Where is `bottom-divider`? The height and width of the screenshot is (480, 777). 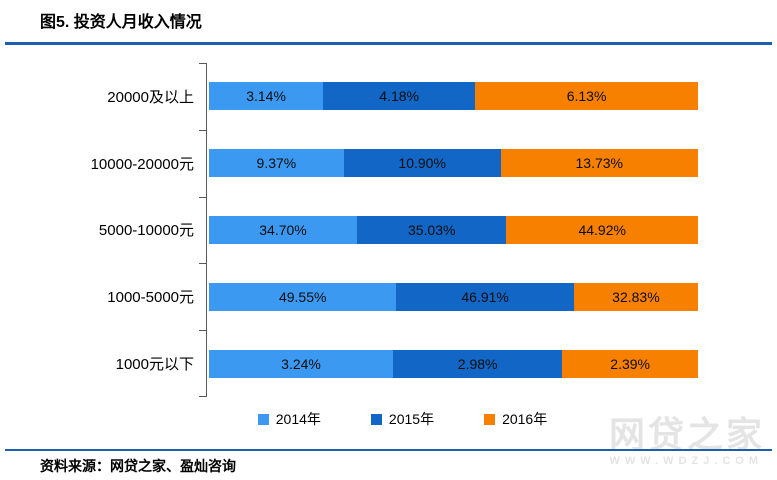 bottom-divider is located at coordinates (388, 450).